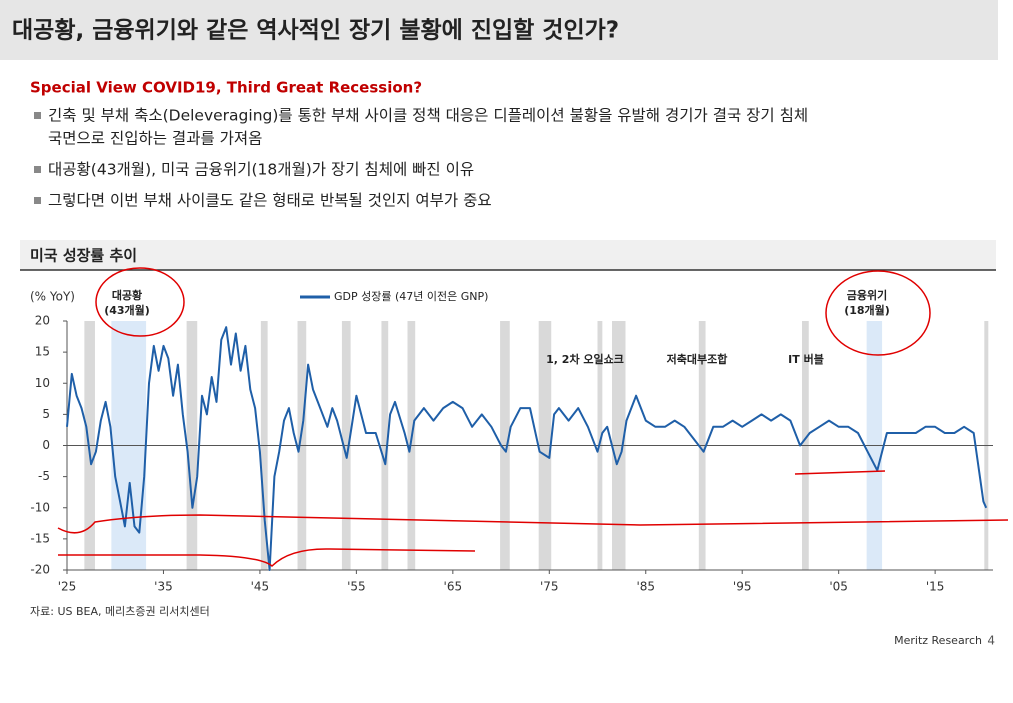 This screenshot has width=1013, height=703. What do you see at coordinates (315, 31) in the screenshot?
I see `slide-title: 대공황, 금융위기와 같은 역사적인 장기 불황에 진입할 것인가?` at bounding box center [315, 31].